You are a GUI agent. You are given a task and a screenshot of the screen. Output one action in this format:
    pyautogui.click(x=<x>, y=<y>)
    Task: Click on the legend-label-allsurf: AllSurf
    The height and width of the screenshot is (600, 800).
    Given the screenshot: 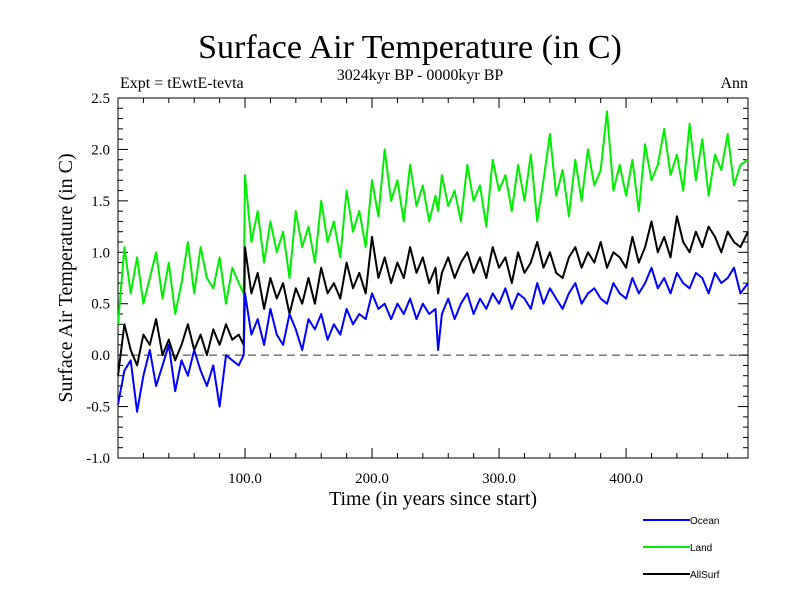 What is the action you would take?
    pyautogui.click(x=705, y=575)
    